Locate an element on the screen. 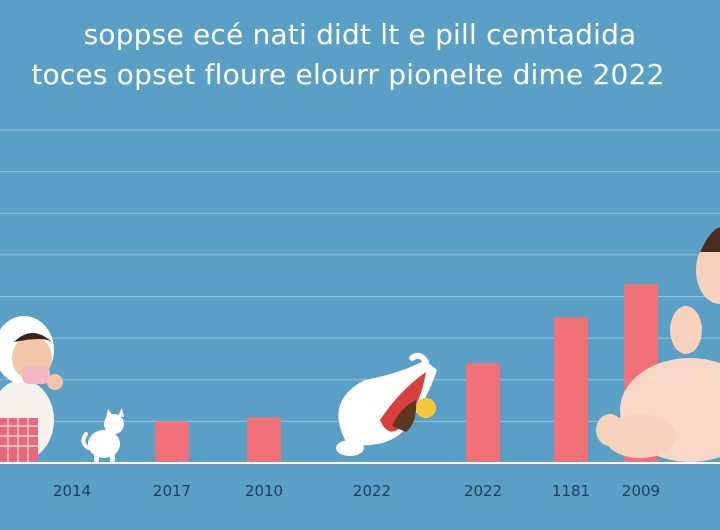  x-tick-label: 2014 is located at coordinates (72, 491).